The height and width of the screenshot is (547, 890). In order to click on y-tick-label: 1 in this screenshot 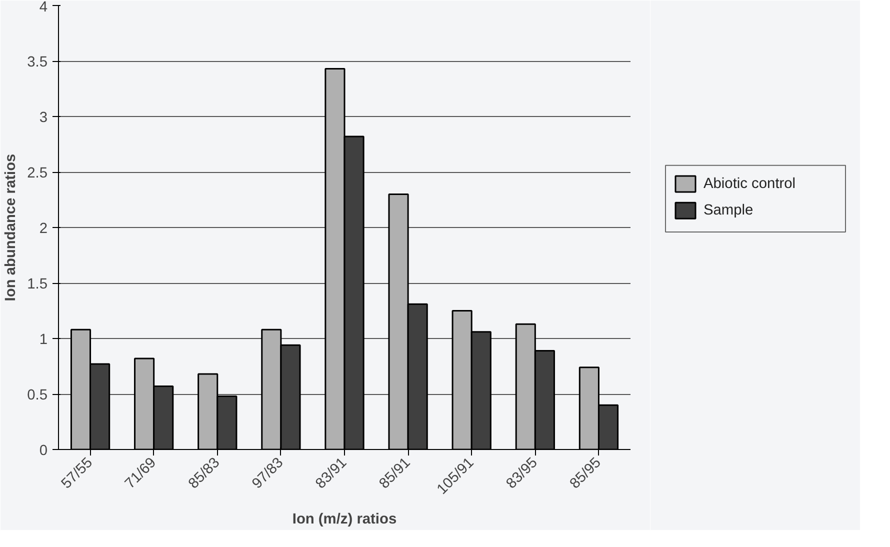, I will do `click(43, 340)`.